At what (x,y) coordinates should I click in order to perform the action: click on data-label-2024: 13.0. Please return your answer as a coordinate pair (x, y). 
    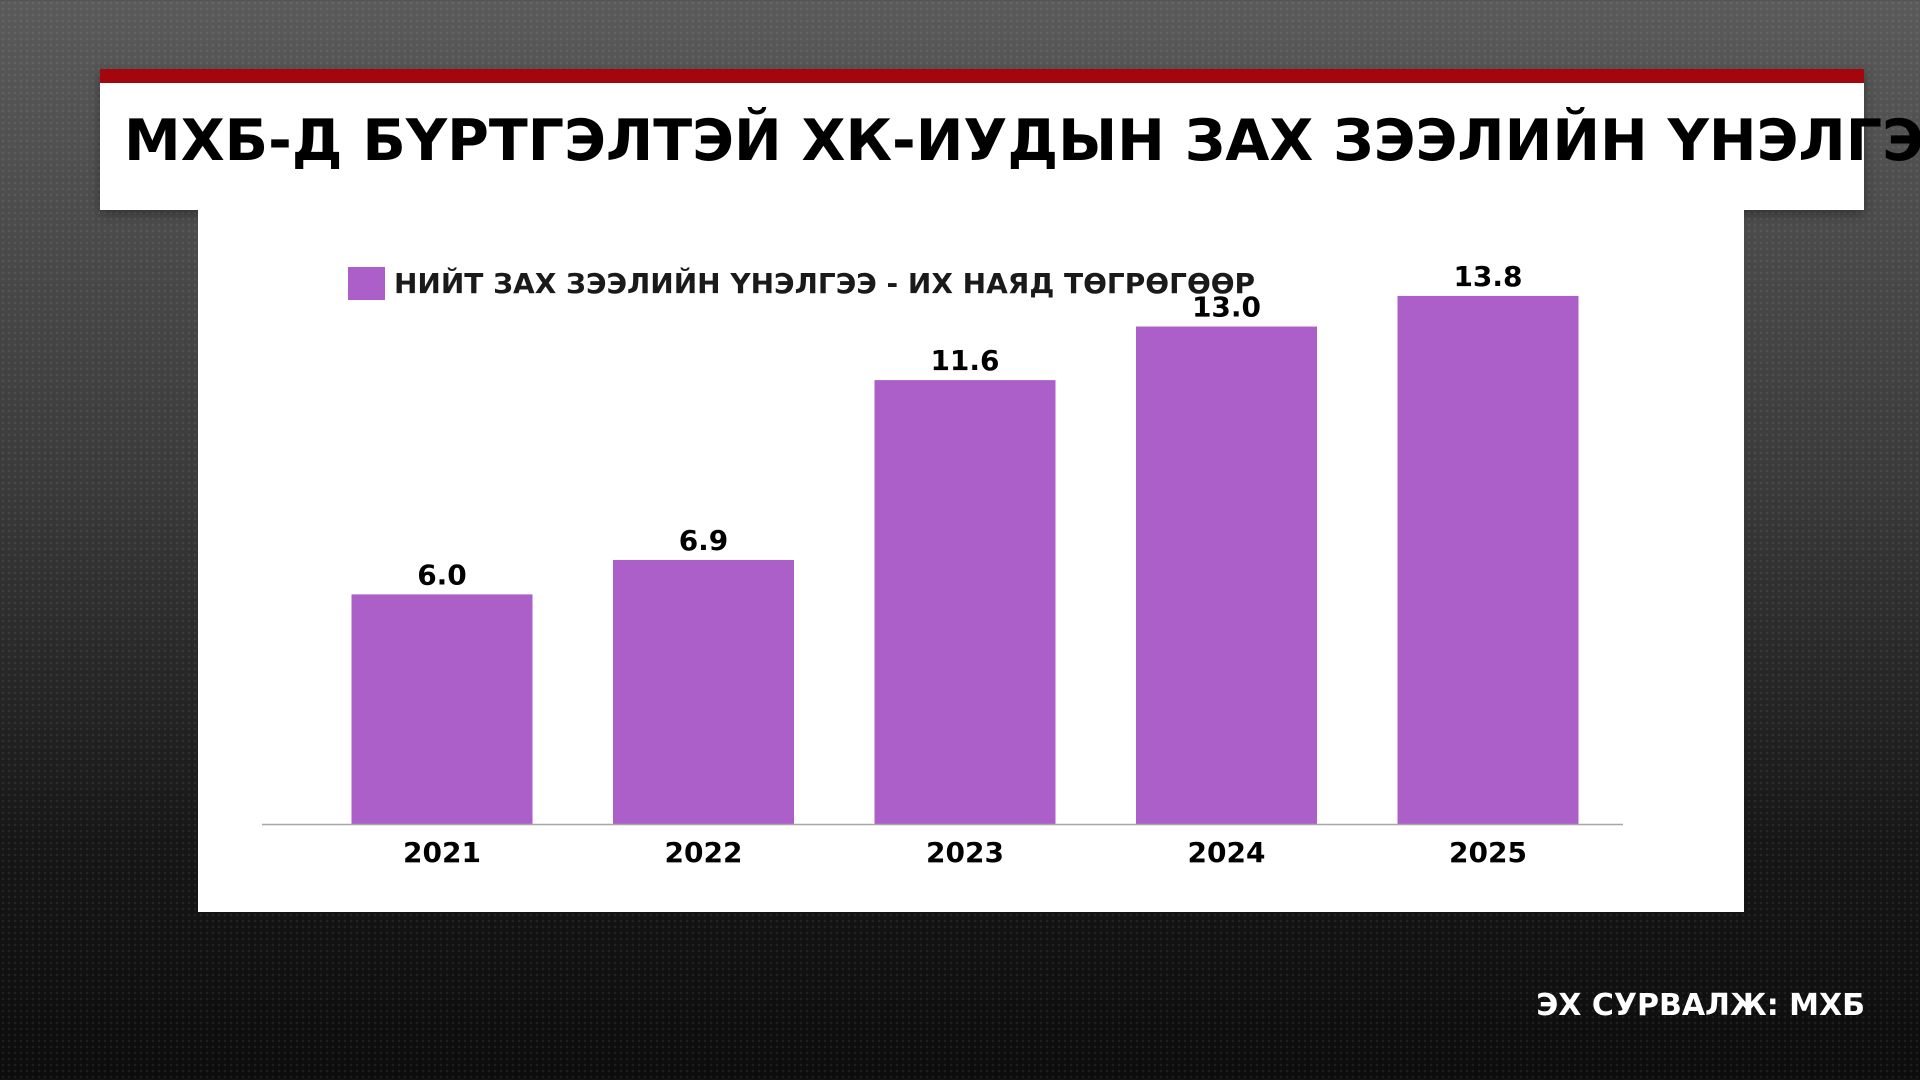
    Looking at the image, I should click on (1226, 307).